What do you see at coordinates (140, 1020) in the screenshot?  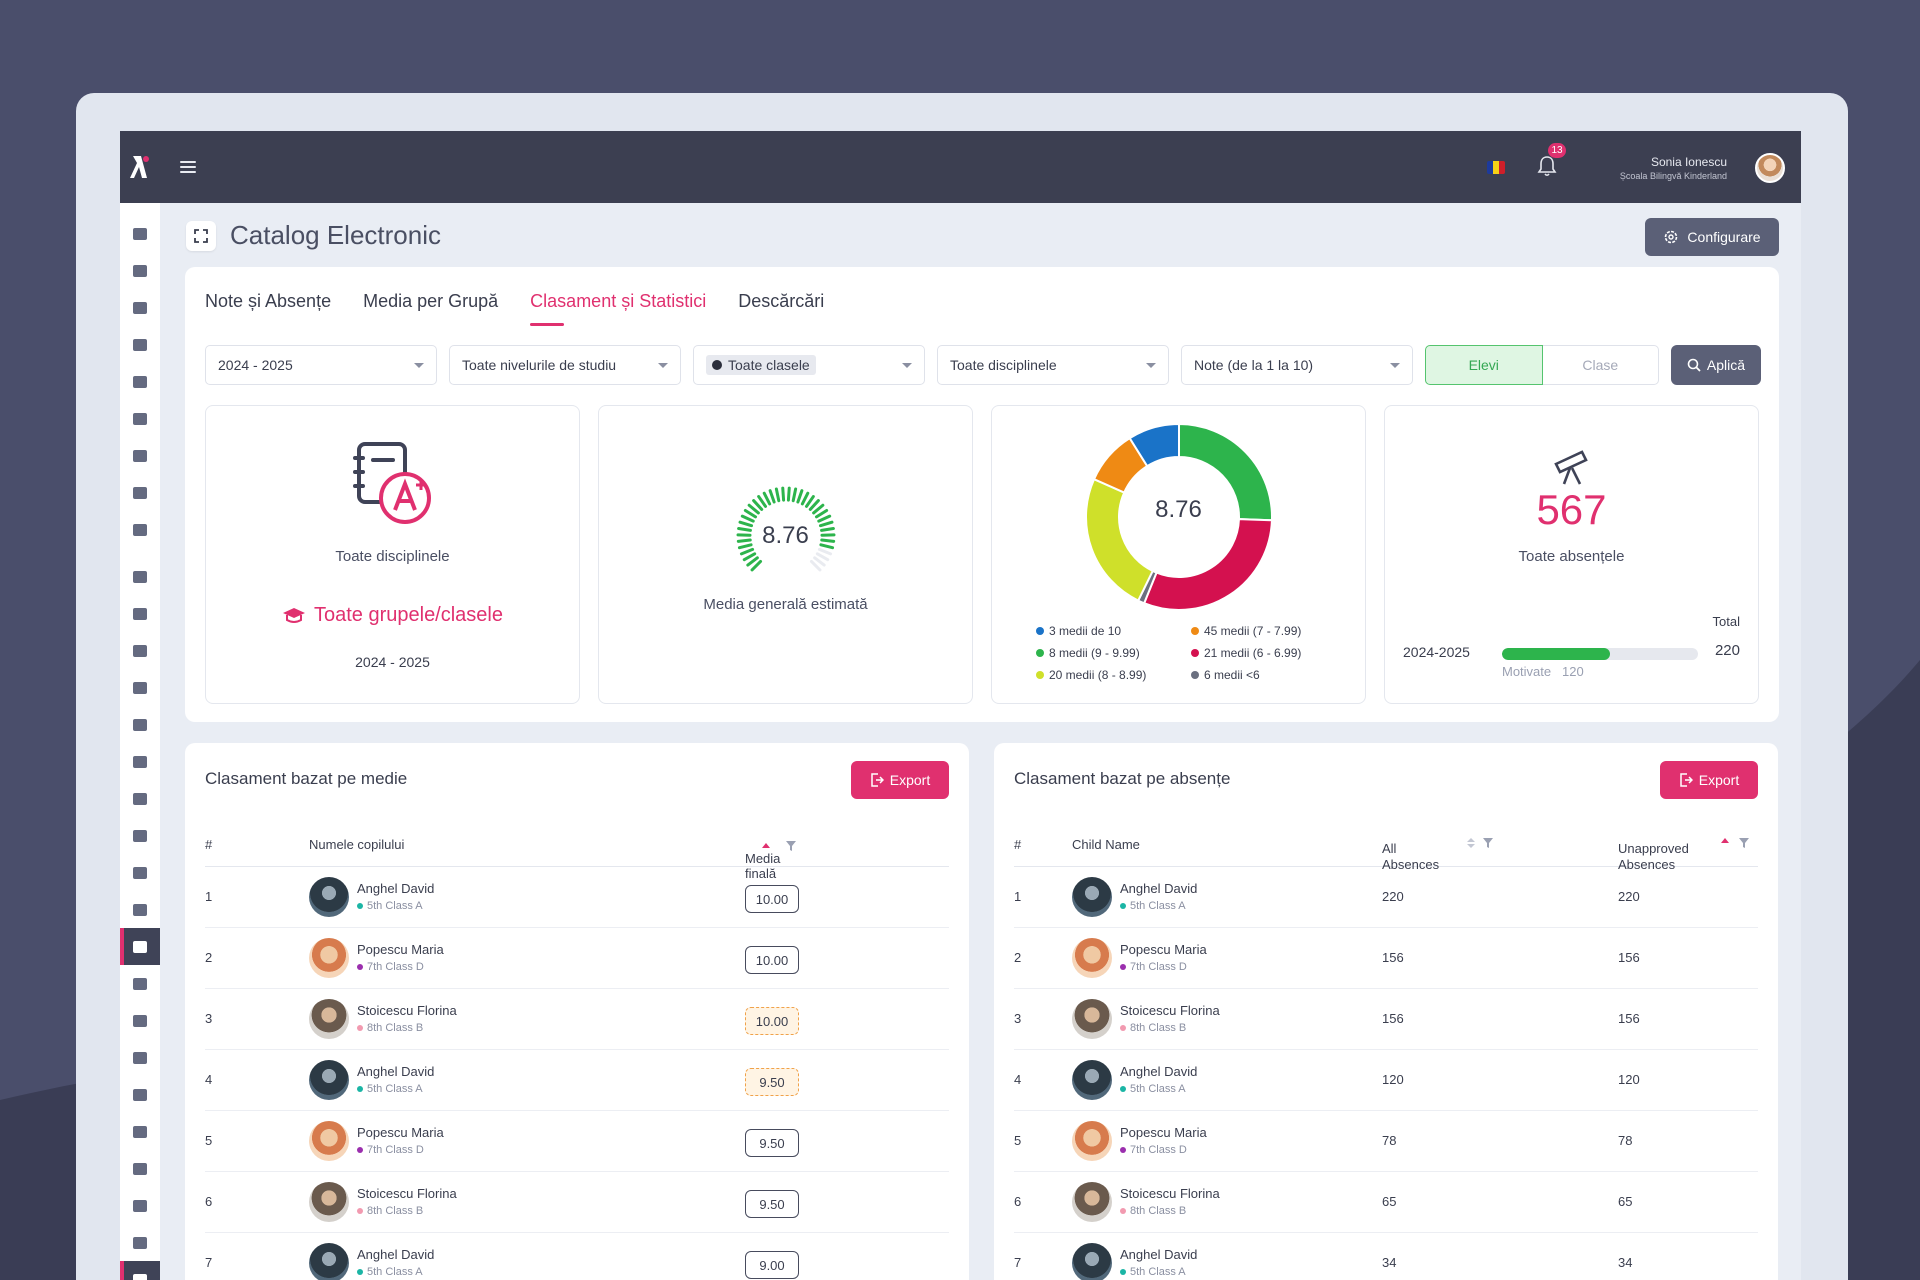 I see `sidebar-checklist-icon` at bounding box center [140, 1020].